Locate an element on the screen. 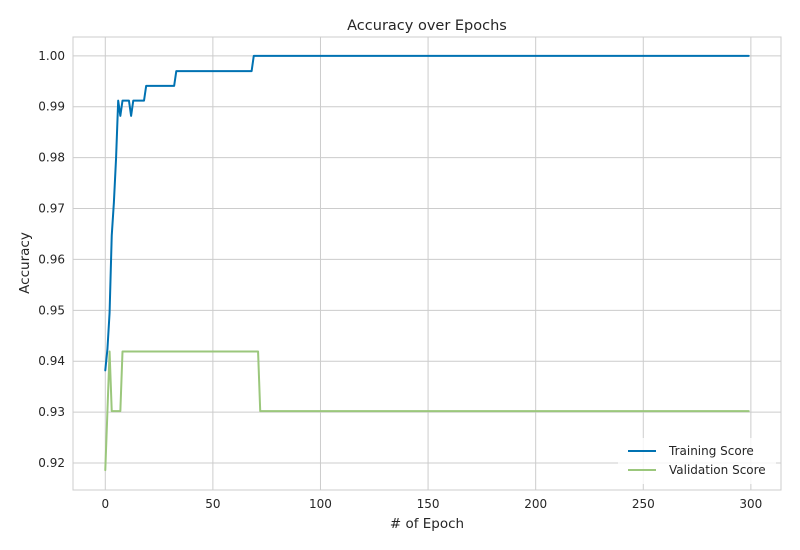 Image resolution: width=800 pixels, height=550 pixels. x-axis-label: # of Epoch is located at coordinates (427, 524).